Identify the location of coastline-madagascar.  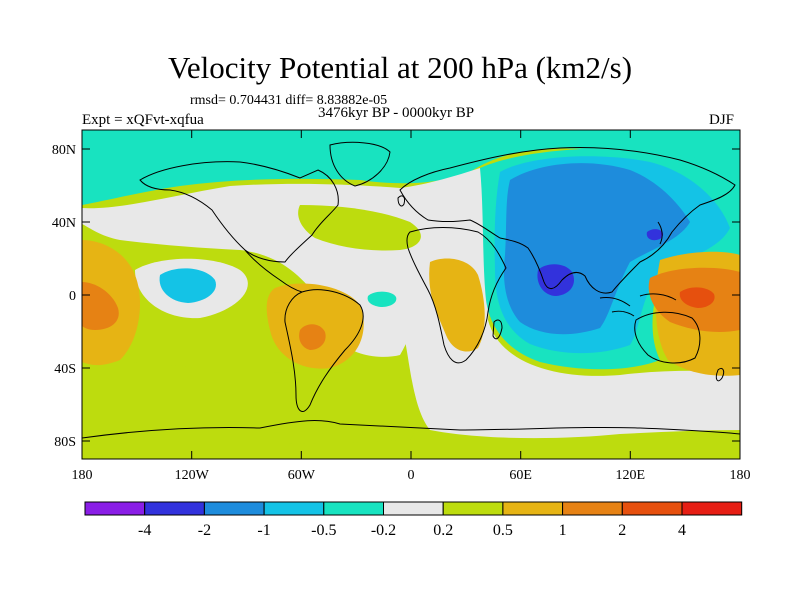
(497, 329).